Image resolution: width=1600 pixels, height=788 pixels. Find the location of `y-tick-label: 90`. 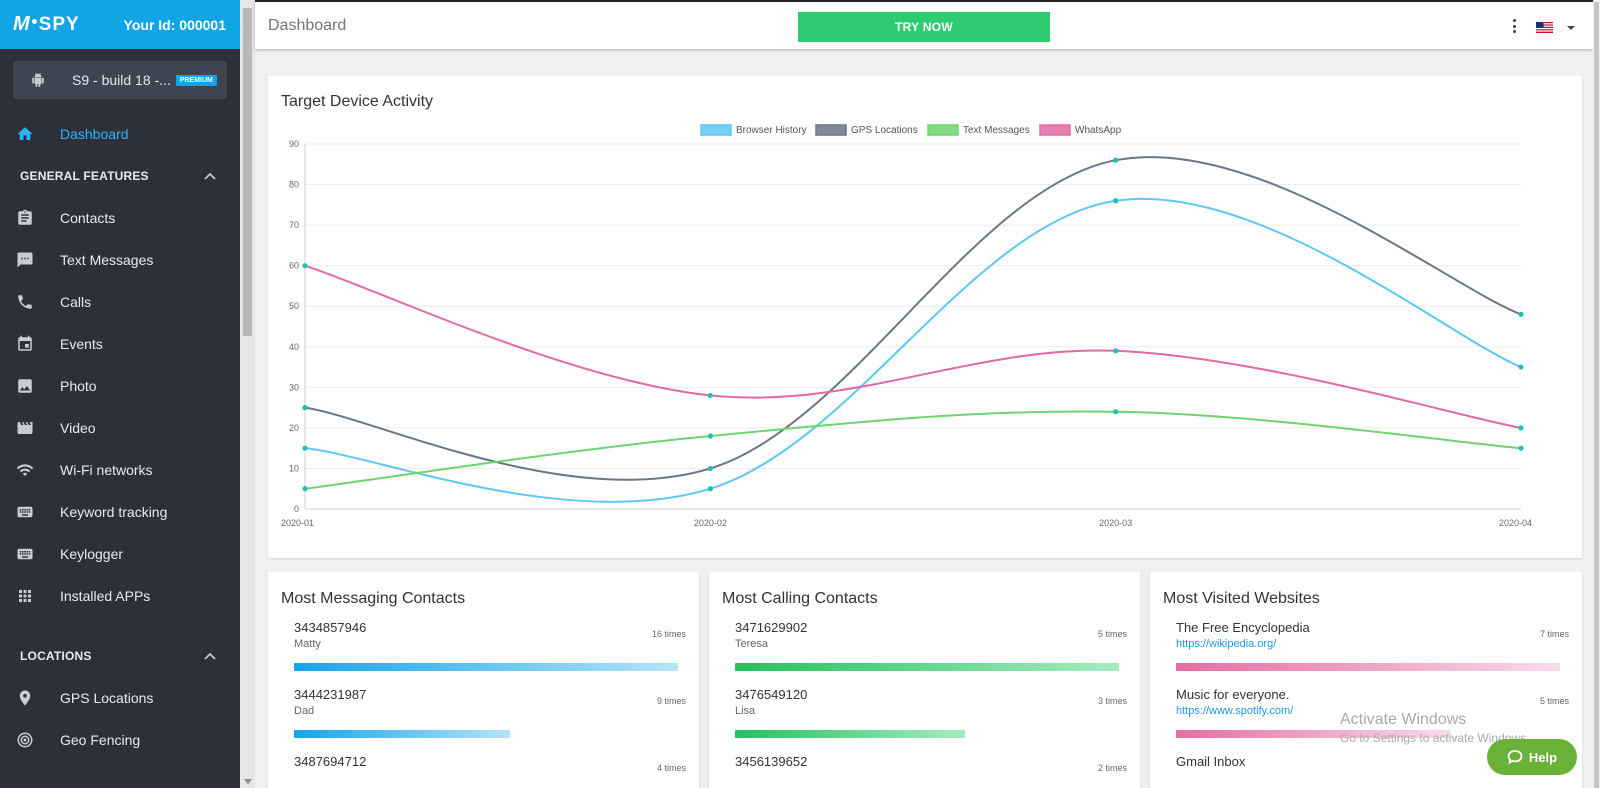

y-tick-label: 90 is located at coordinates (294, 144).